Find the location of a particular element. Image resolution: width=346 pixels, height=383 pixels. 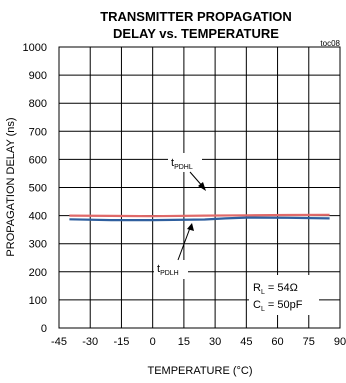

x-tick-label: 75 is located at coordinates (309, 342).